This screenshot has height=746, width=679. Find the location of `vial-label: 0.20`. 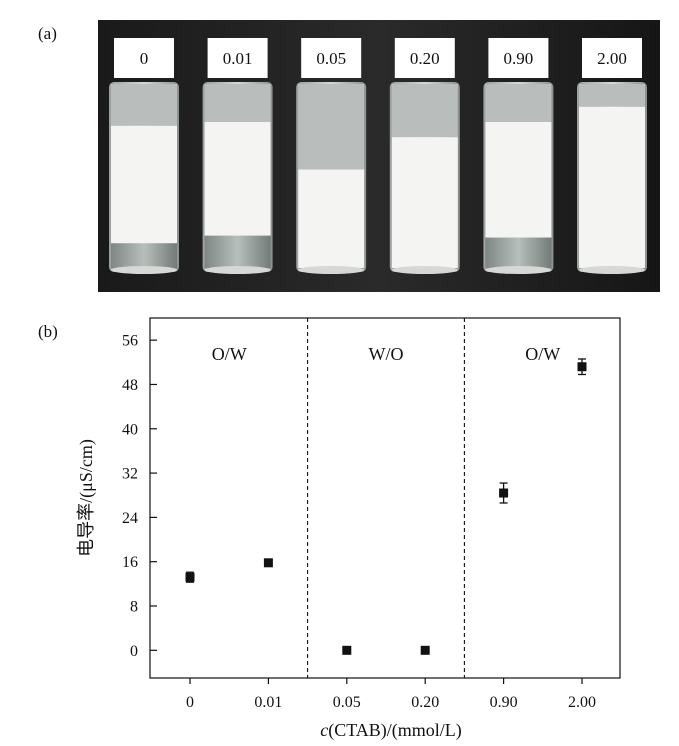

vial-label: 0.20 is located at coordinates (425, 58).